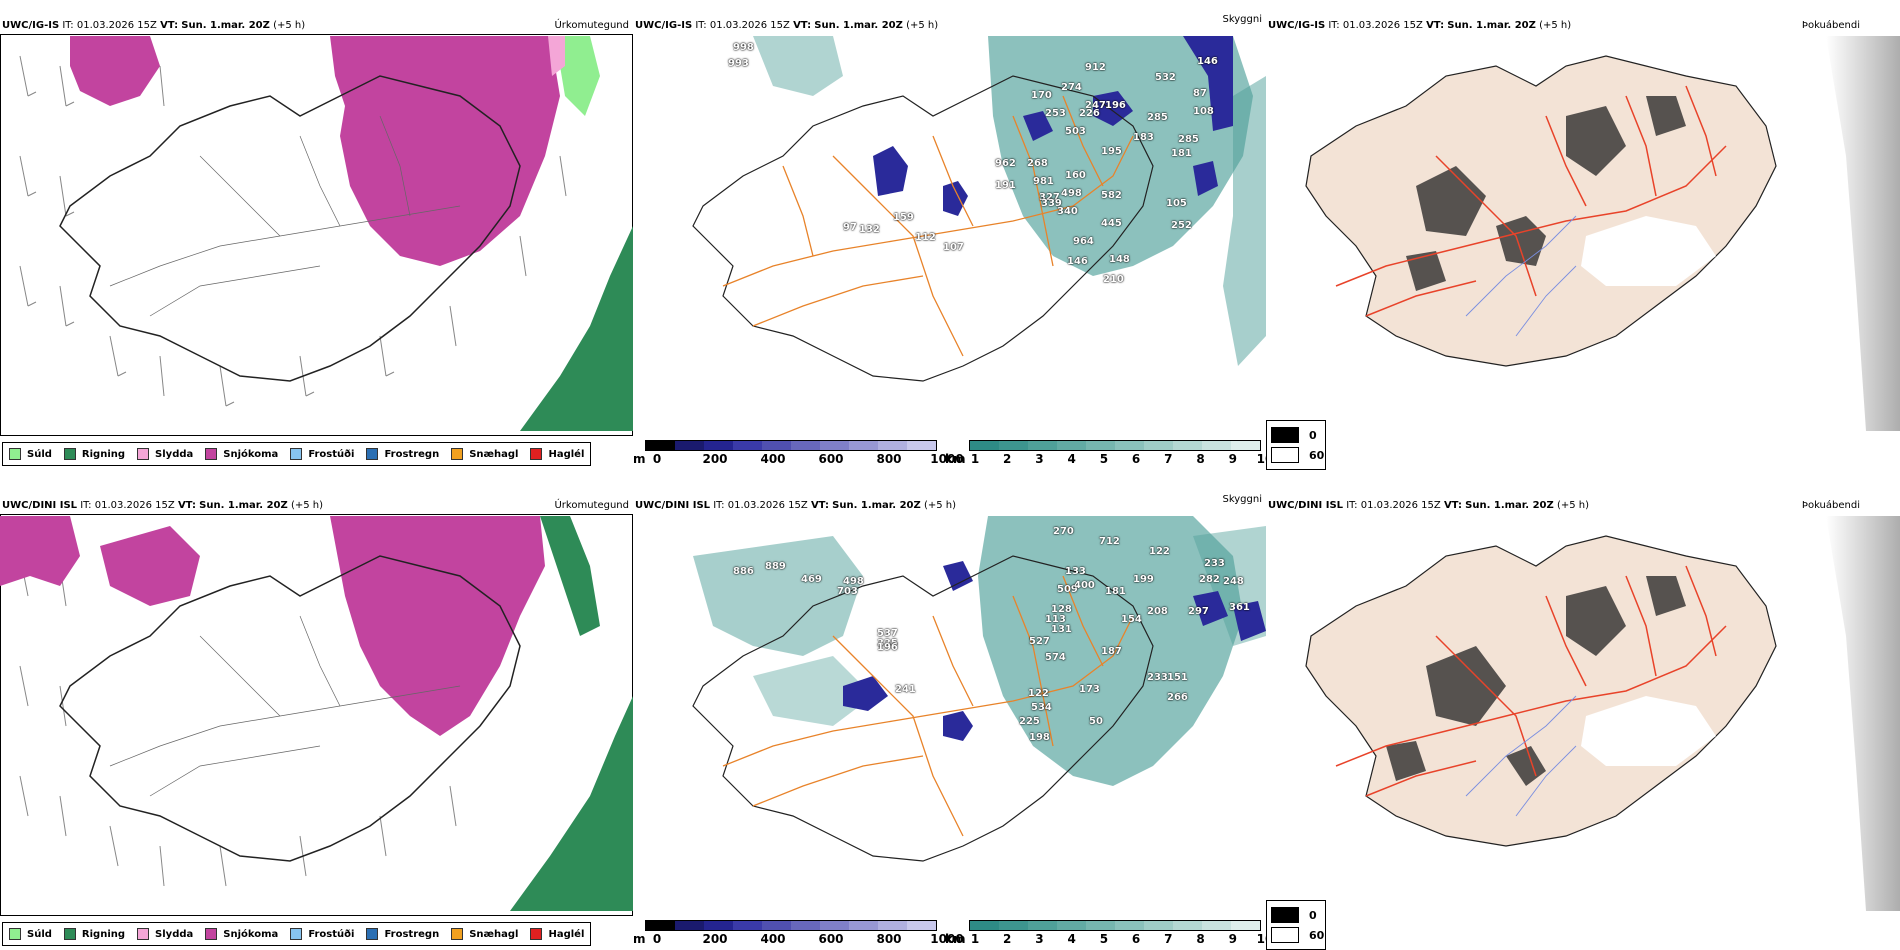  I want to click on scale-tick-label: 400, so click(773, 459).